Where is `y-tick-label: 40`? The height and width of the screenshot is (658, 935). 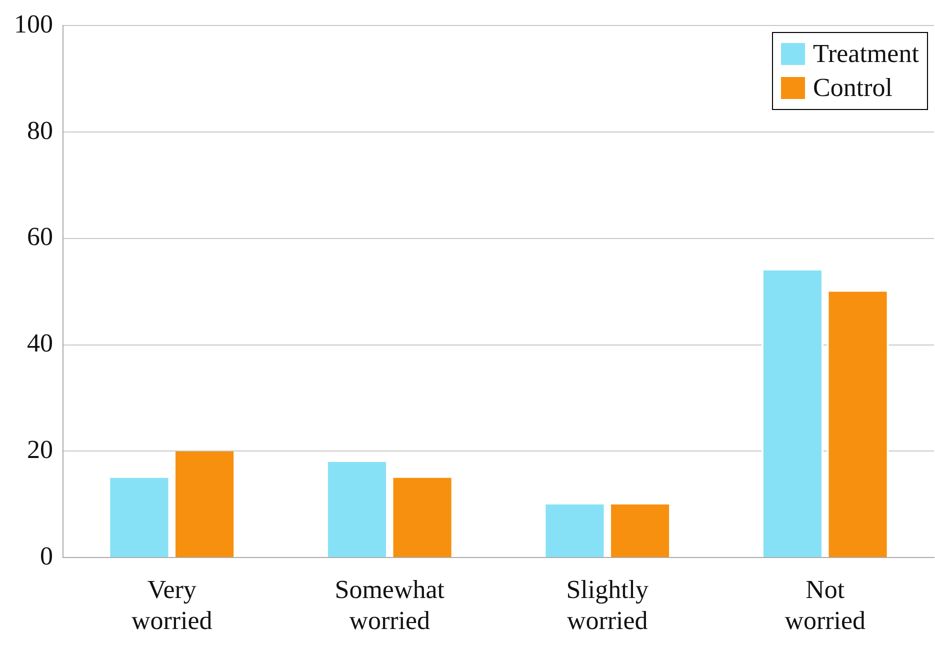 y-tick-label: 40 is located at coordinates (40, 343).